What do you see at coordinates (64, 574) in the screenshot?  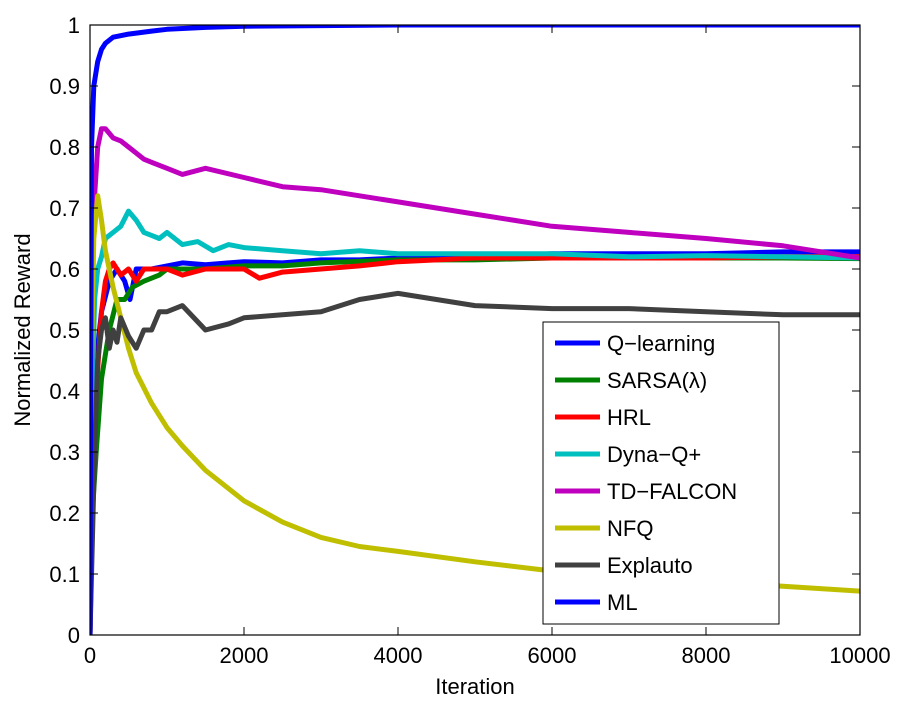 I see `y-tick-label: 0.1` at bounding box center [64, 574].